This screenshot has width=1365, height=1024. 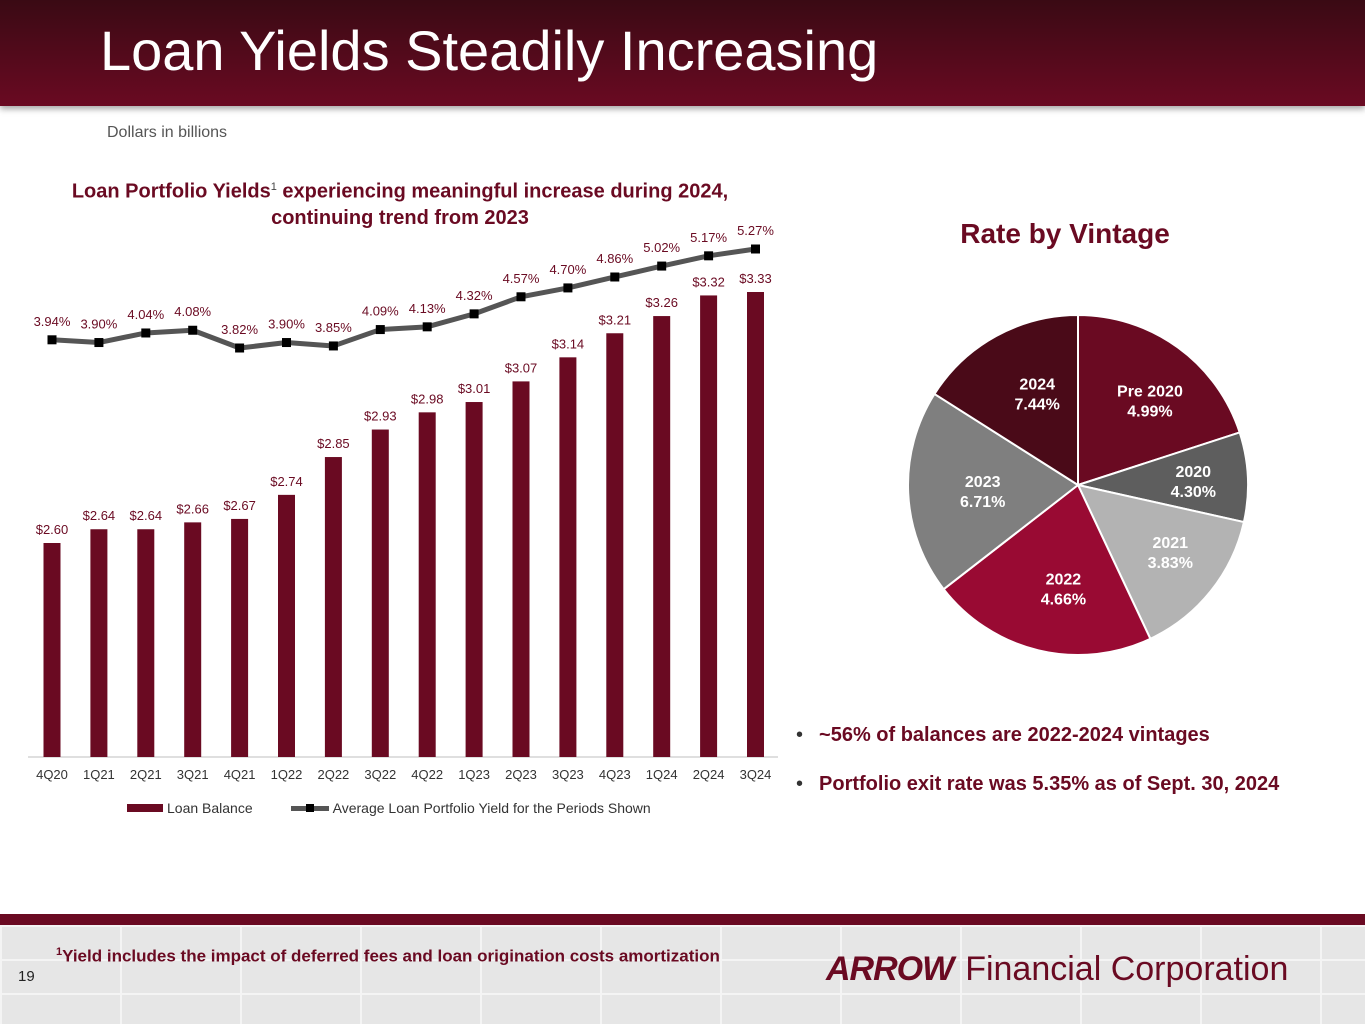 What do you see at coordinates (59, 952) in the screenshot?
I see `footnote-marker: 1` at bounding box center [59, 952].